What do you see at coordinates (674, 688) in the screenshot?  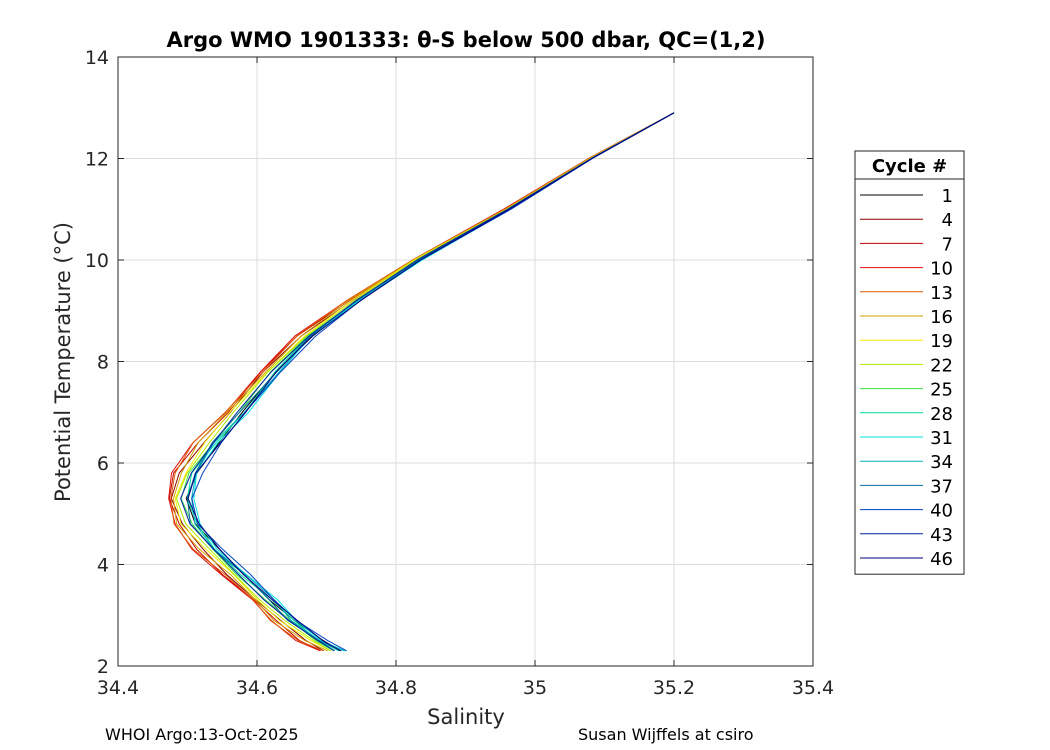 I see `x-tick-label: 35.2` at bounding box center [674, 688].